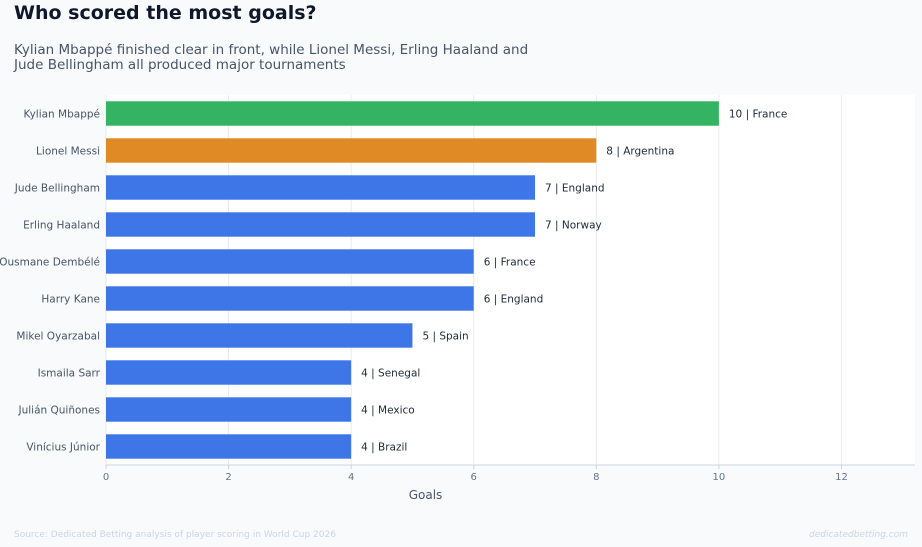 The width and height of the screenshot is (922, 547). I want to click on x-tick-label: 12, so click(841, 477).